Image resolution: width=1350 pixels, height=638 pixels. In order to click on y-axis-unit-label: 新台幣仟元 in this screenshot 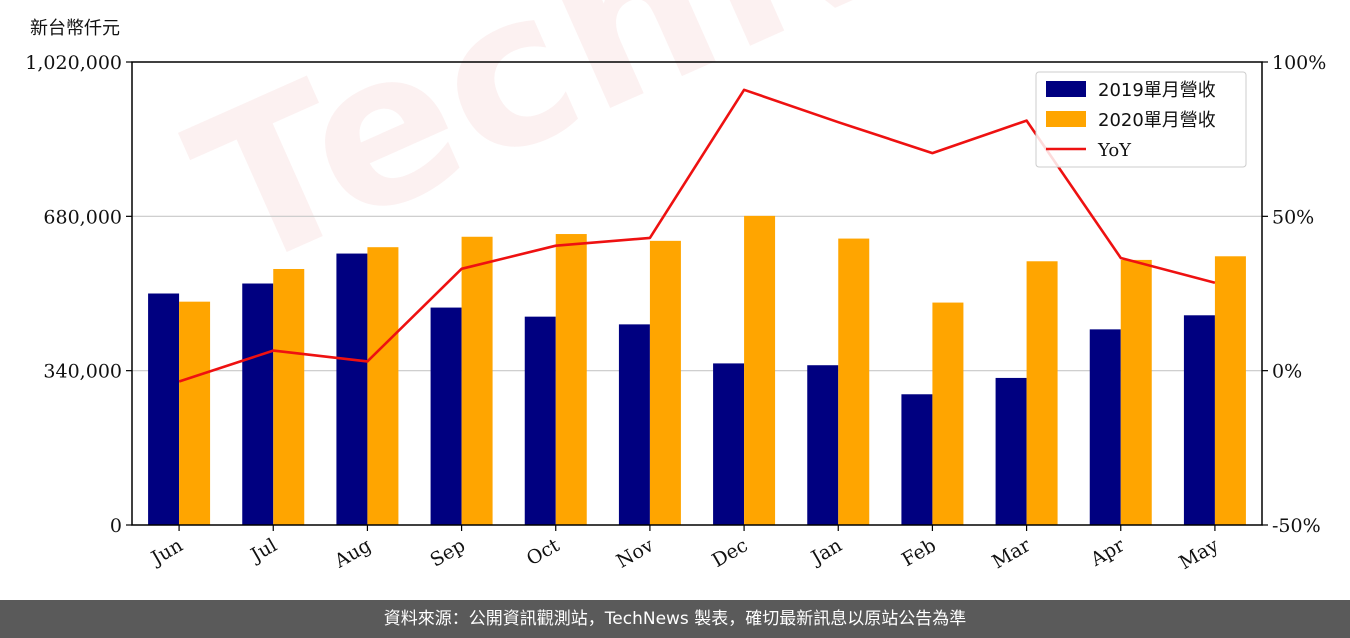, I will do `click(75, 28)`.